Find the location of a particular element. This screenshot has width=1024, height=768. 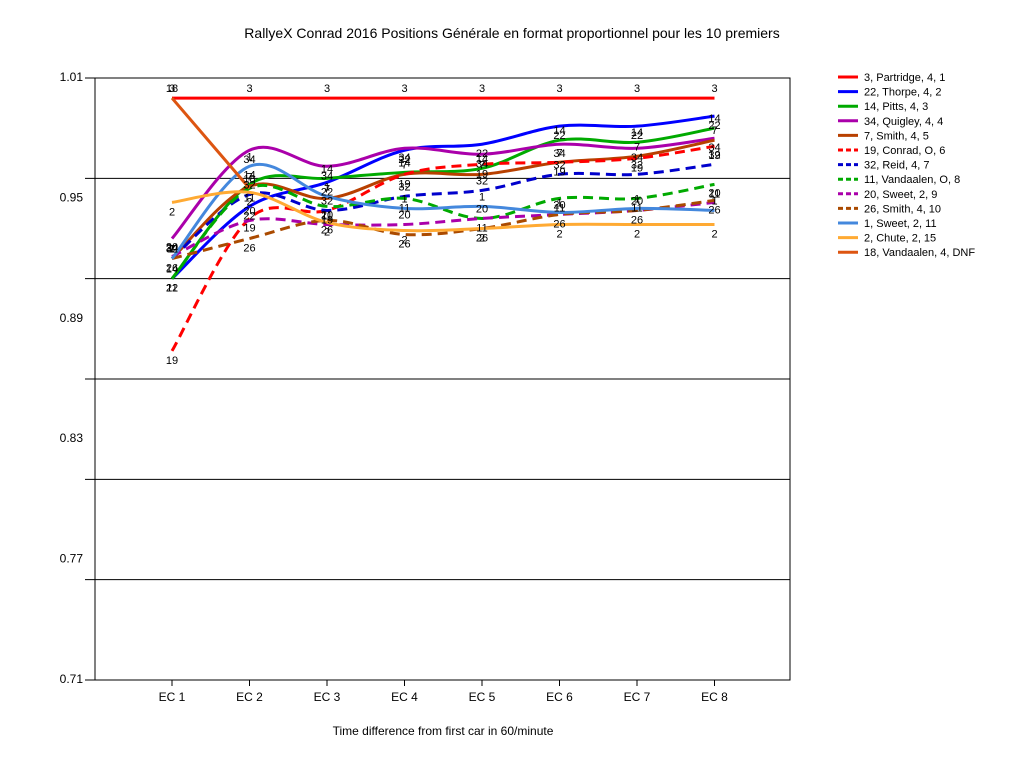

point-label: 18 is located at coordinates (172, 89).